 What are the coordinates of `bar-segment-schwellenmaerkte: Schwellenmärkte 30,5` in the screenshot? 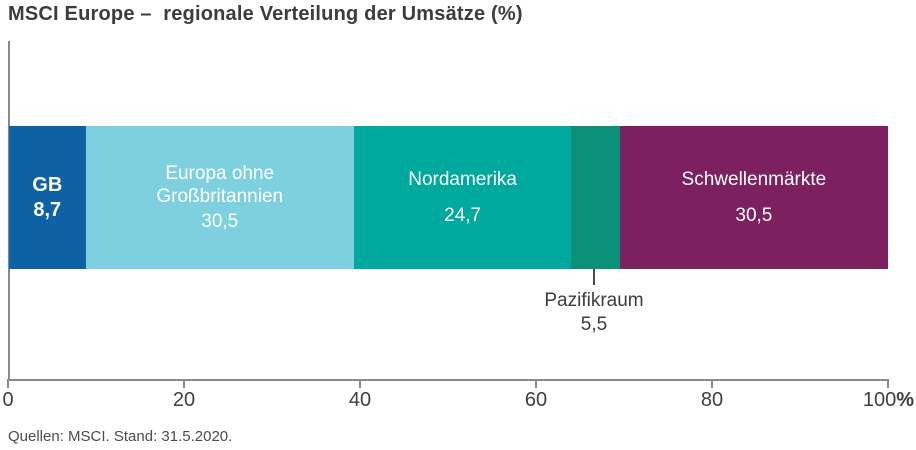 It's located at (754, 197).